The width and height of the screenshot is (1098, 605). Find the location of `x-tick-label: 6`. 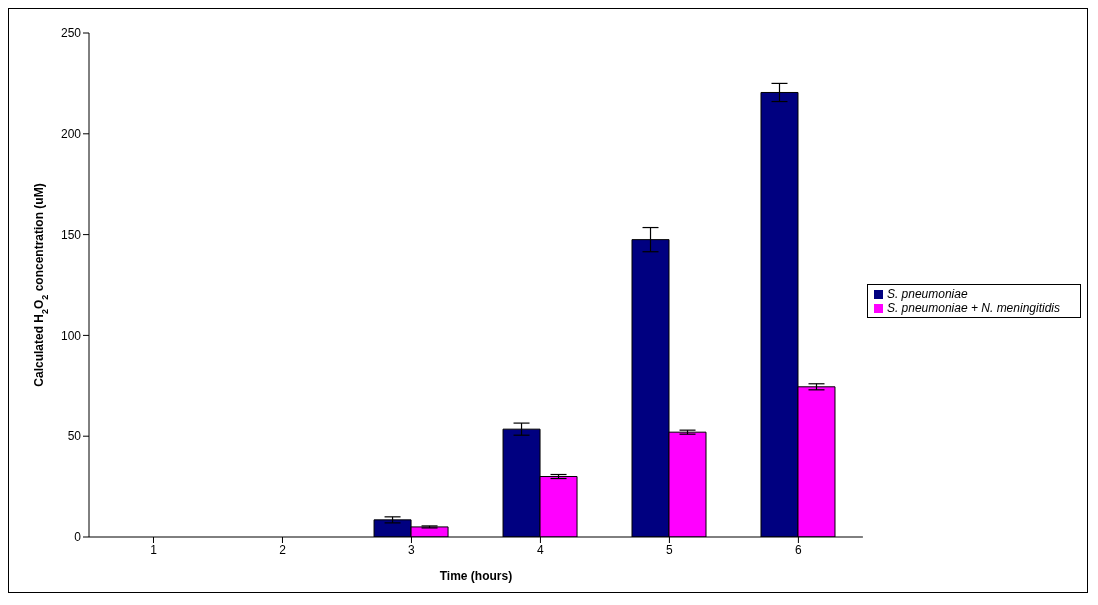

x-tick-label: 6 is located at coordinates (799, 549).